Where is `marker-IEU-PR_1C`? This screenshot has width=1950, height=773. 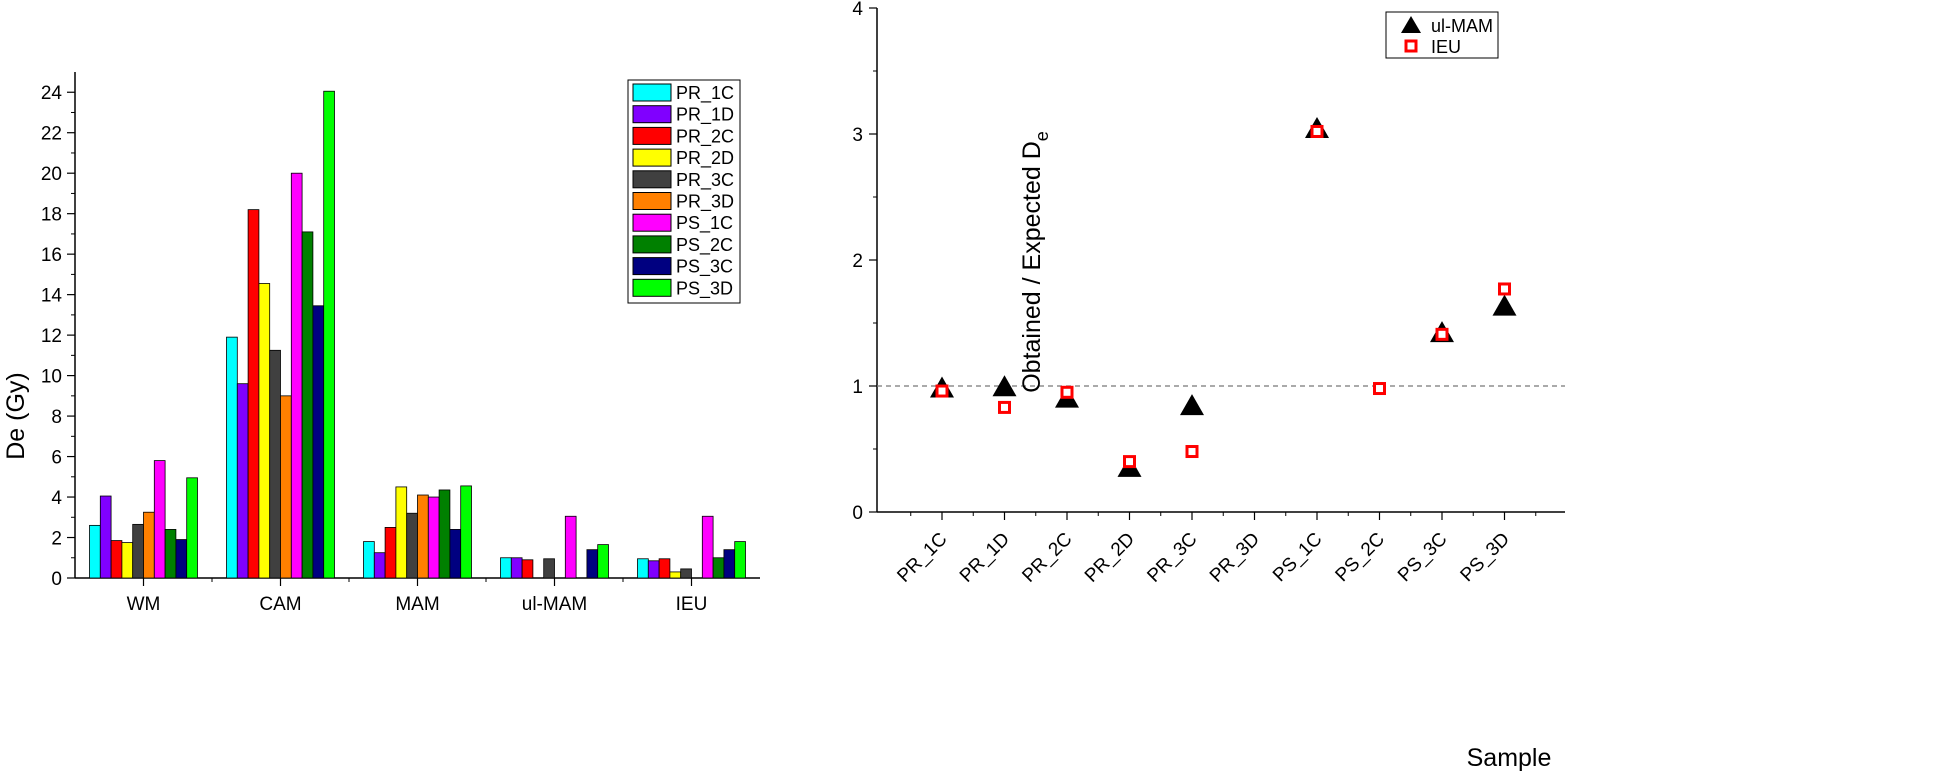
marker-IEU-PR_1C is located at coordinates (942, 391).